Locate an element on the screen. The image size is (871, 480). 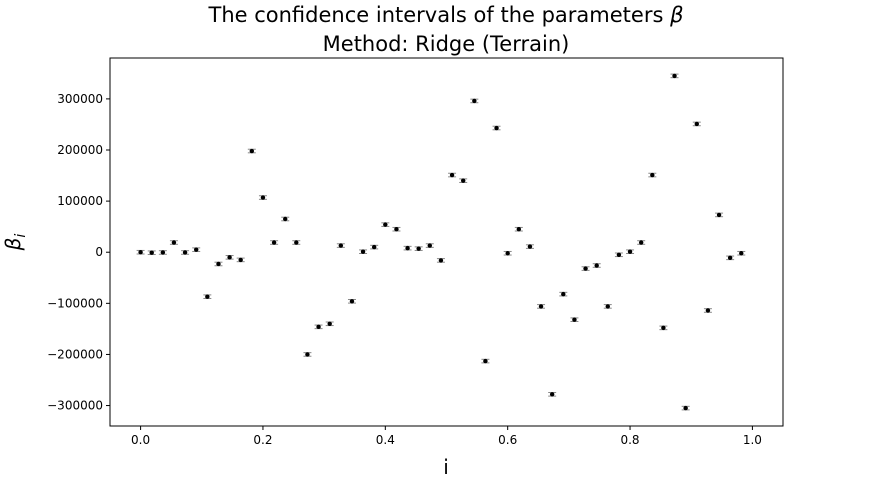
y-tick-label: 200000 is located at coordinates (80, 150).